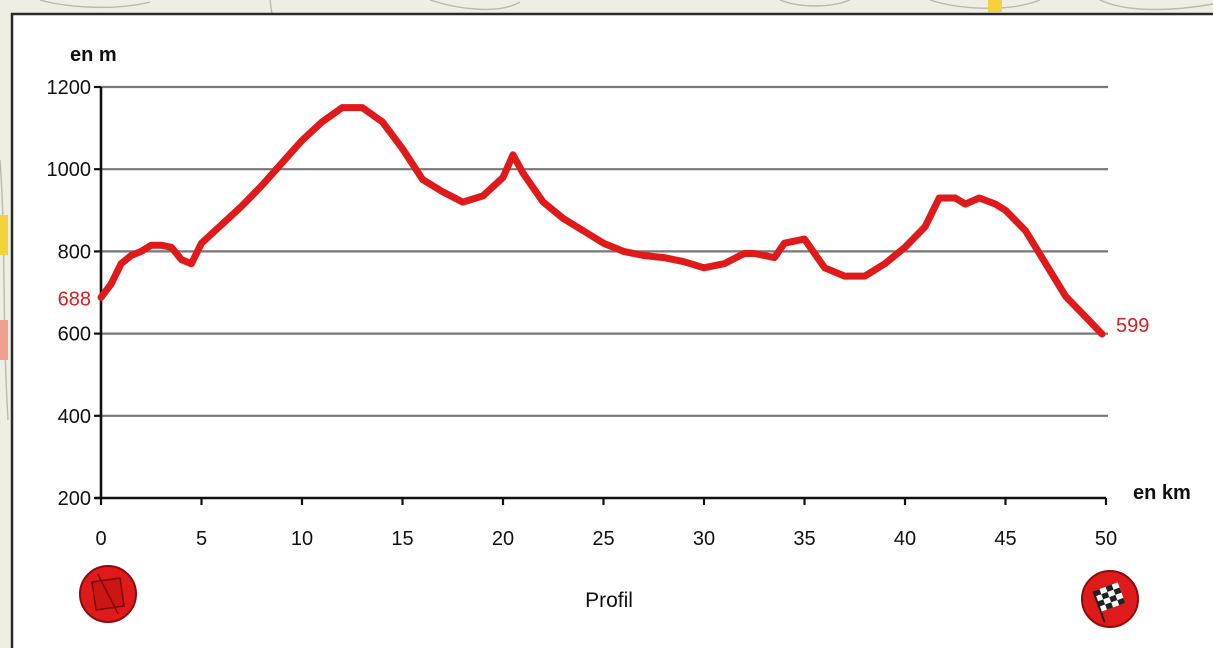  Describe the element at coordinates (74, 335) in the screenshot. I see `y-tick-label-600: 600` at that location.